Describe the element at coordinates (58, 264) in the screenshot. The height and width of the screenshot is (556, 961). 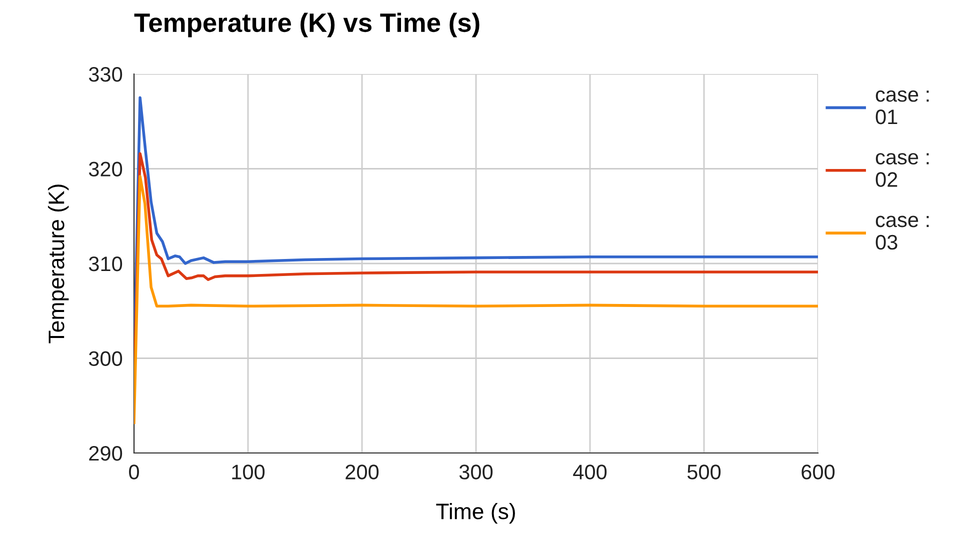
I see `y-axis-title: Temperature (K)` at that location.